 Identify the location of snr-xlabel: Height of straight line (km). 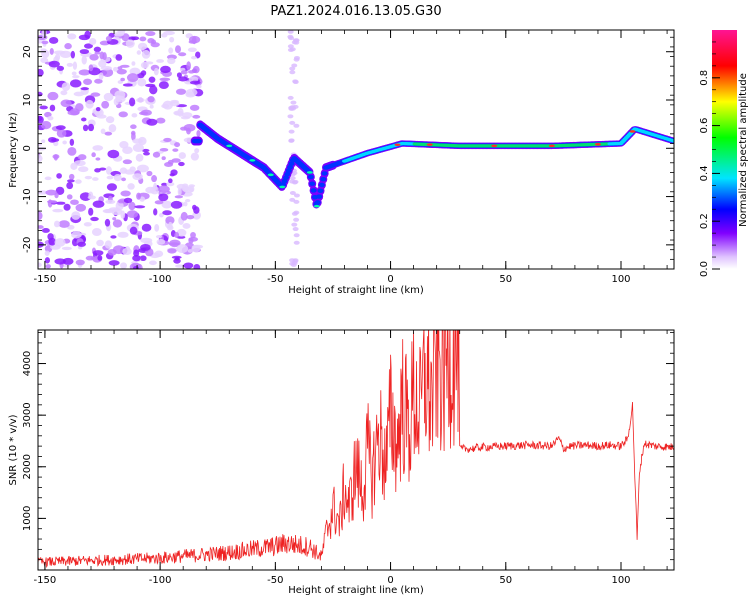
(356, 590).